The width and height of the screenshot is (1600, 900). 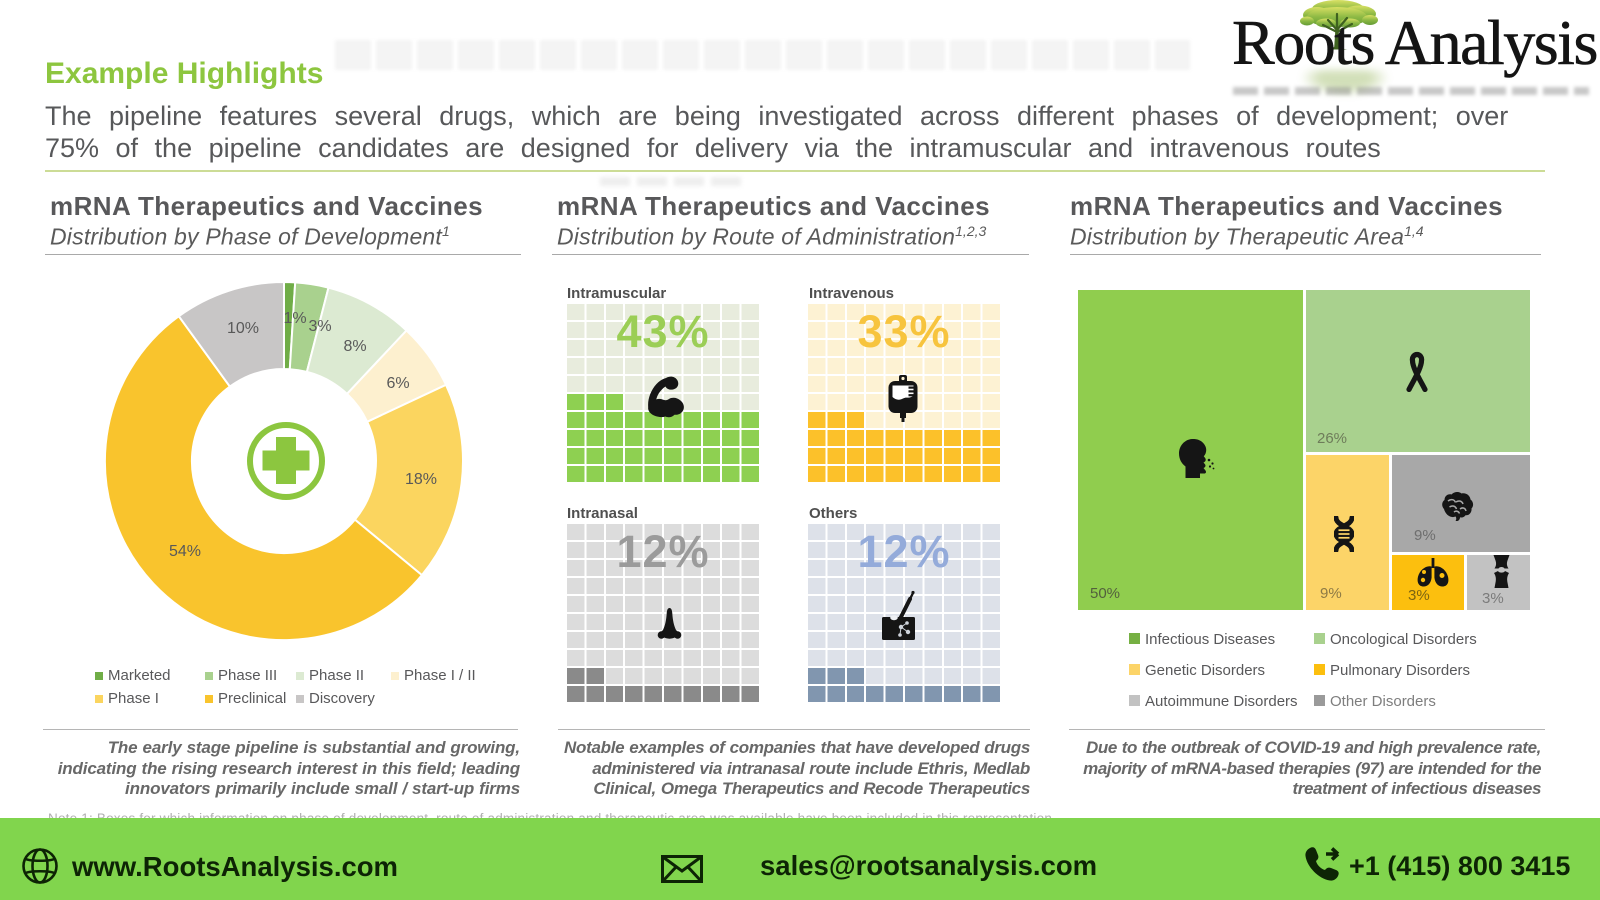 I want to click on svg-text: 6%, so click(x=397, y=383).